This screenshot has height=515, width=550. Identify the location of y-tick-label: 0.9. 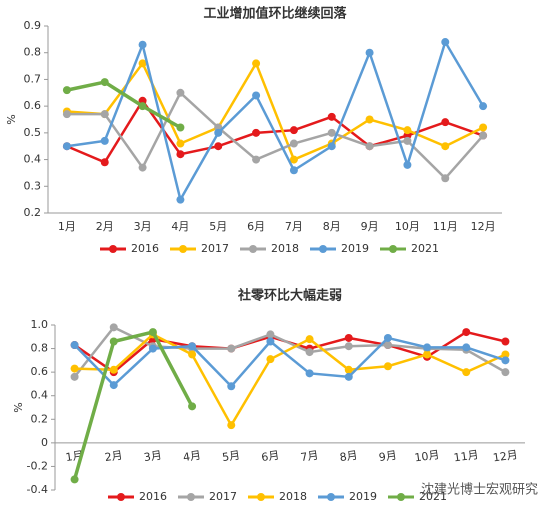
(33, 25).